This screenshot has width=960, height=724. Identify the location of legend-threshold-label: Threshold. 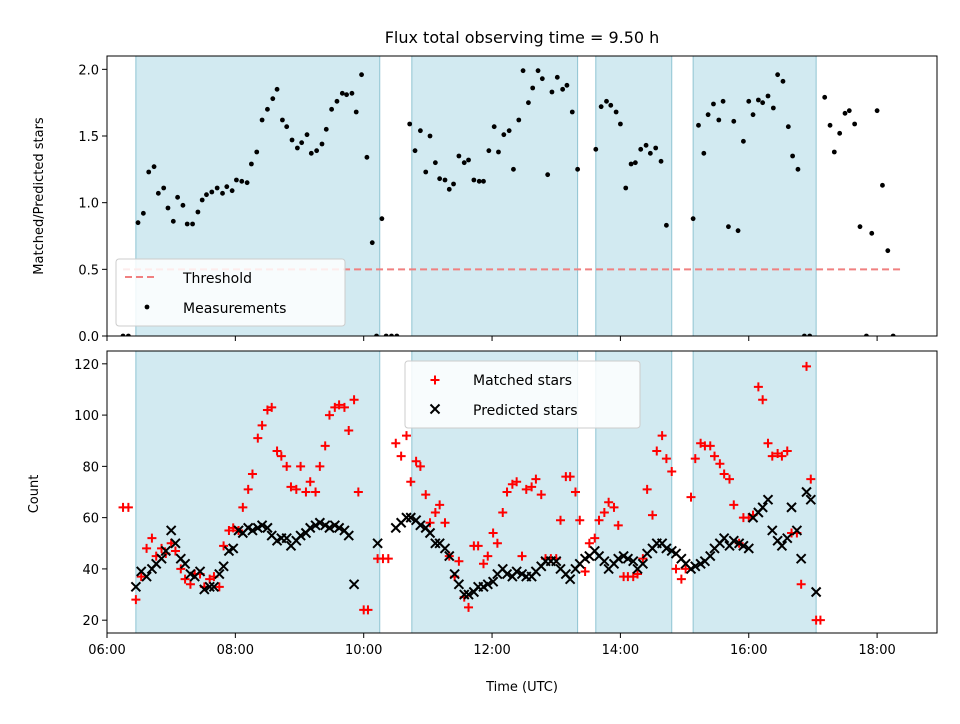
(217, 279).